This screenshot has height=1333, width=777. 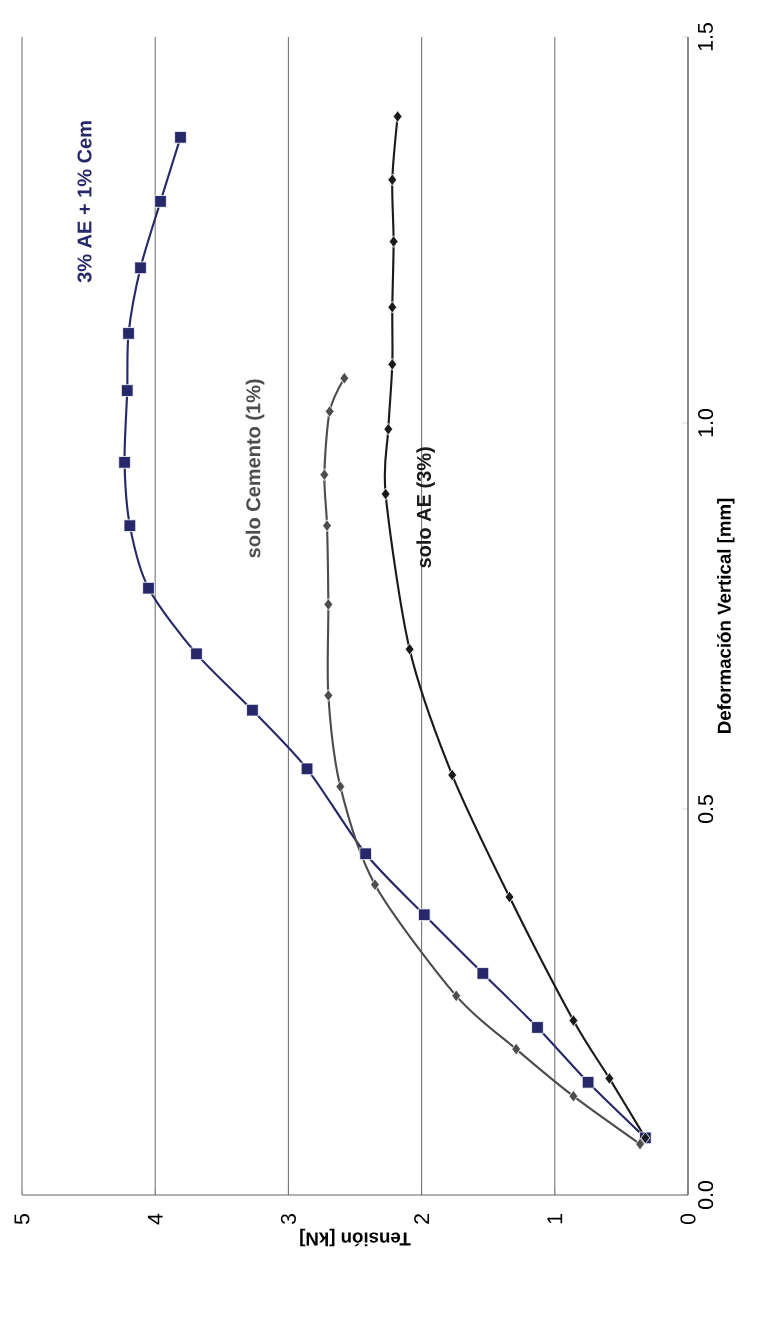 What do you see at coordinates (706, 809) in the screenshot?
I see `y-tick-label: 0.5` at bounding box center [706, 809].